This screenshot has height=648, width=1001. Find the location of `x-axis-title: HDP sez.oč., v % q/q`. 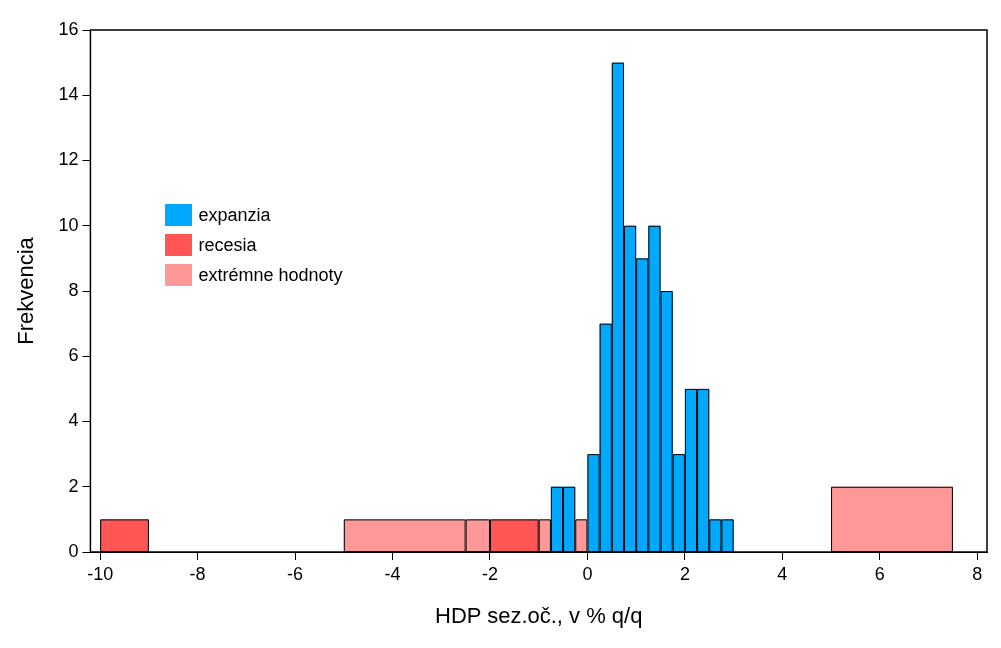

x-axis-title: HDP sez.oč., v % q/q is located at coordinates (538, 615).